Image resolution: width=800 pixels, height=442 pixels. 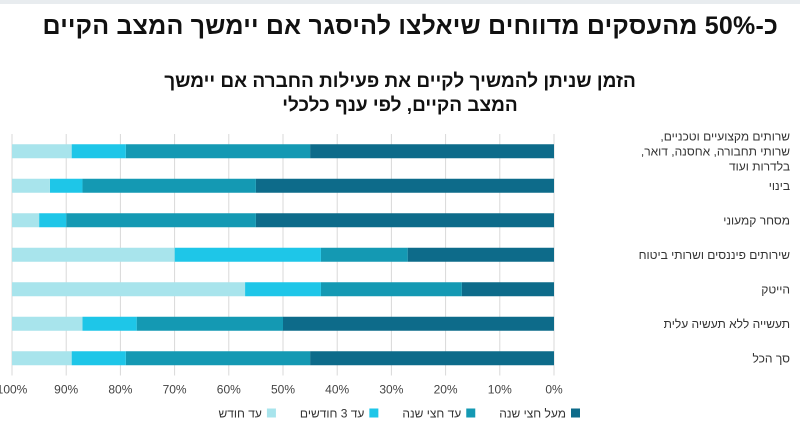 I want to click on category-label: סך הכל, so click(x=771, y=358).